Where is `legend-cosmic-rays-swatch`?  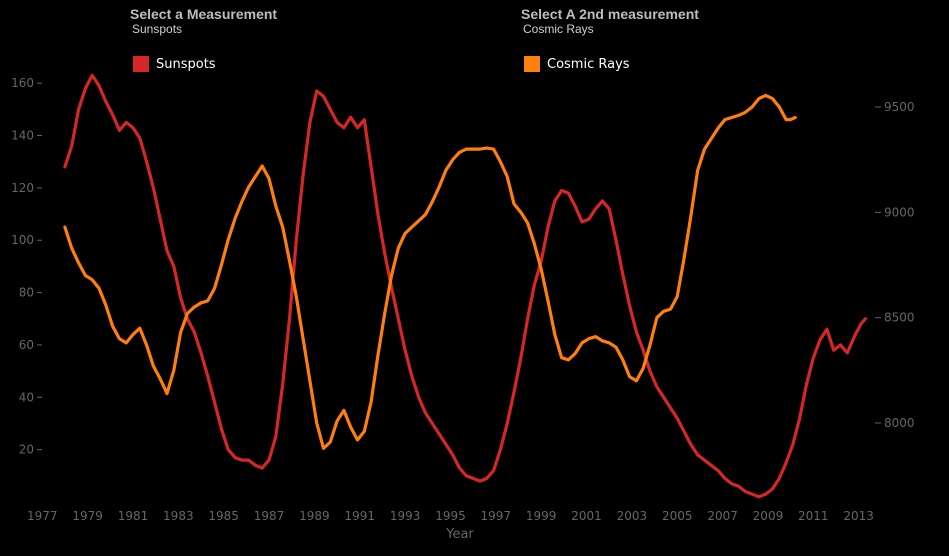
legend-cosmic-rays-swatch is located at coordinates (532, 64).